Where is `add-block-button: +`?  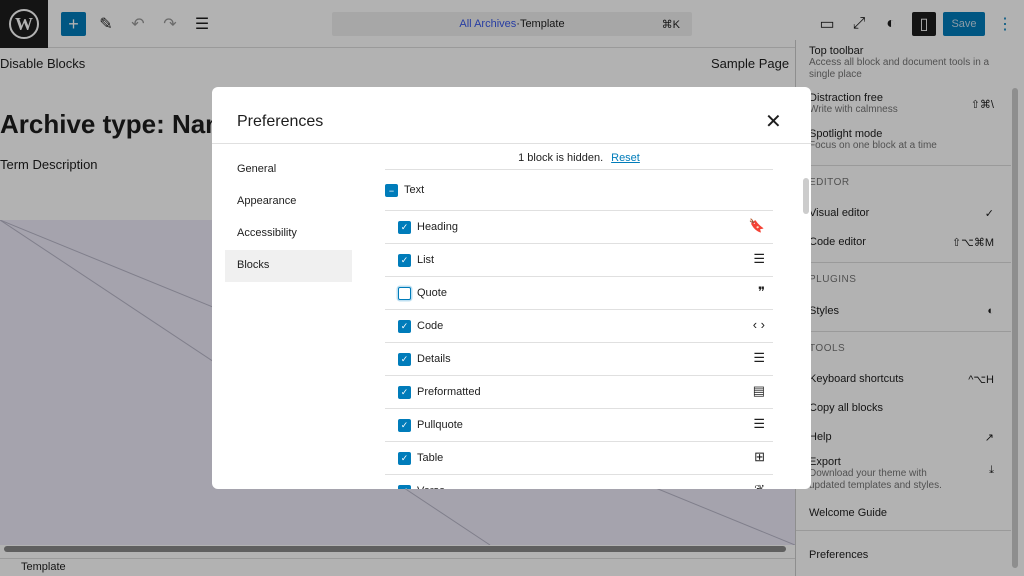 add-block-button: + is located at coordinates (73, 24).